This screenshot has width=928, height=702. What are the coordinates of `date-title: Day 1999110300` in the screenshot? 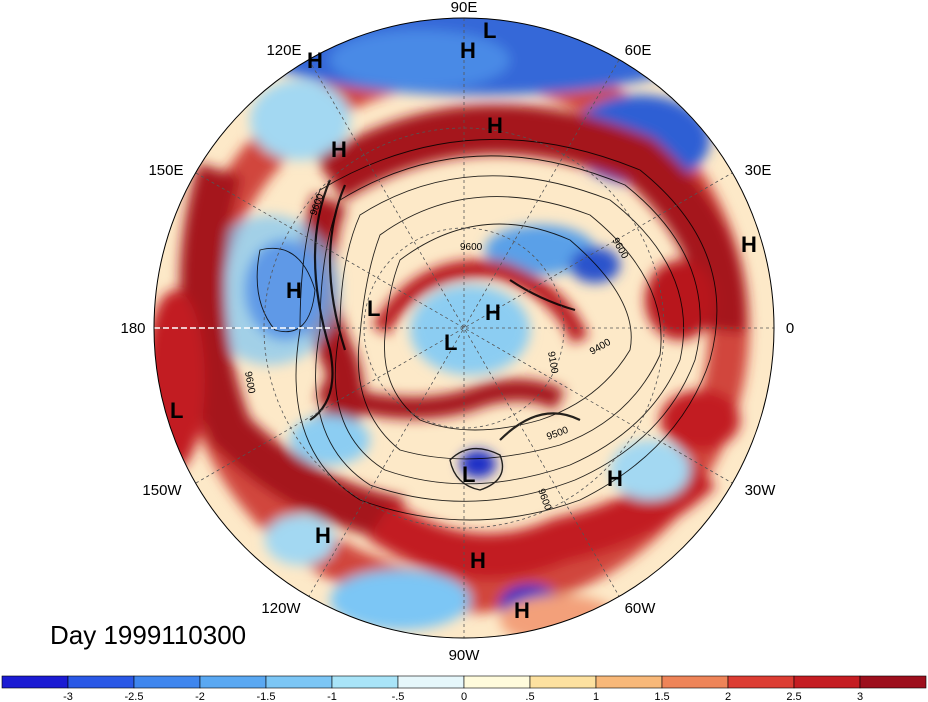 It's located at (148, 635).